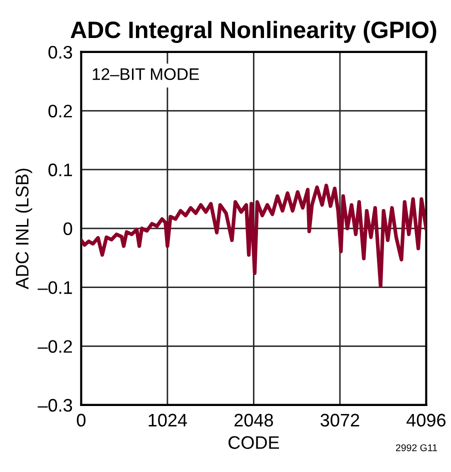 The width and height of the screenshot is (451, 472). Describe the element at coordinates (253, 420) in the screenshot. I see `x-tick-label: 2048` at that location.